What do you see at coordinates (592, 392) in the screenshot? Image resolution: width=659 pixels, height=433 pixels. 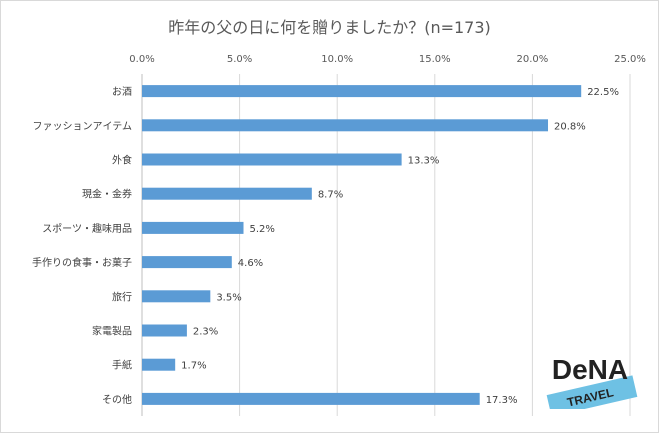 I see `logo-band` at bounding box center [592, 392].